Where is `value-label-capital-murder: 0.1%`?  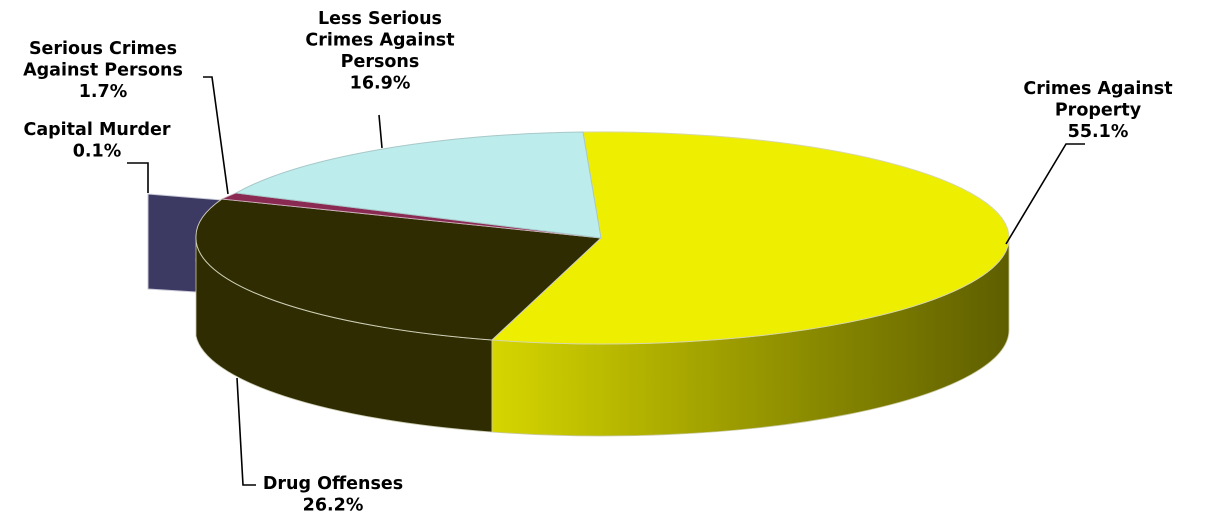 value-label-capital-murder: 0.1% is located at coordinates (97, 152).